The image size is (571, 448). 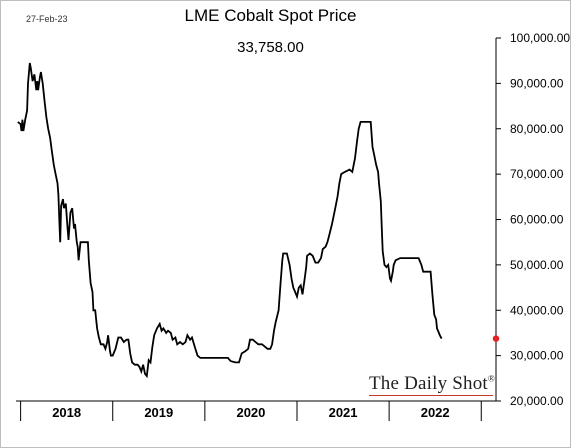 I want to click on y-tick-label: 60,000.00, so click(x=537, y=220).